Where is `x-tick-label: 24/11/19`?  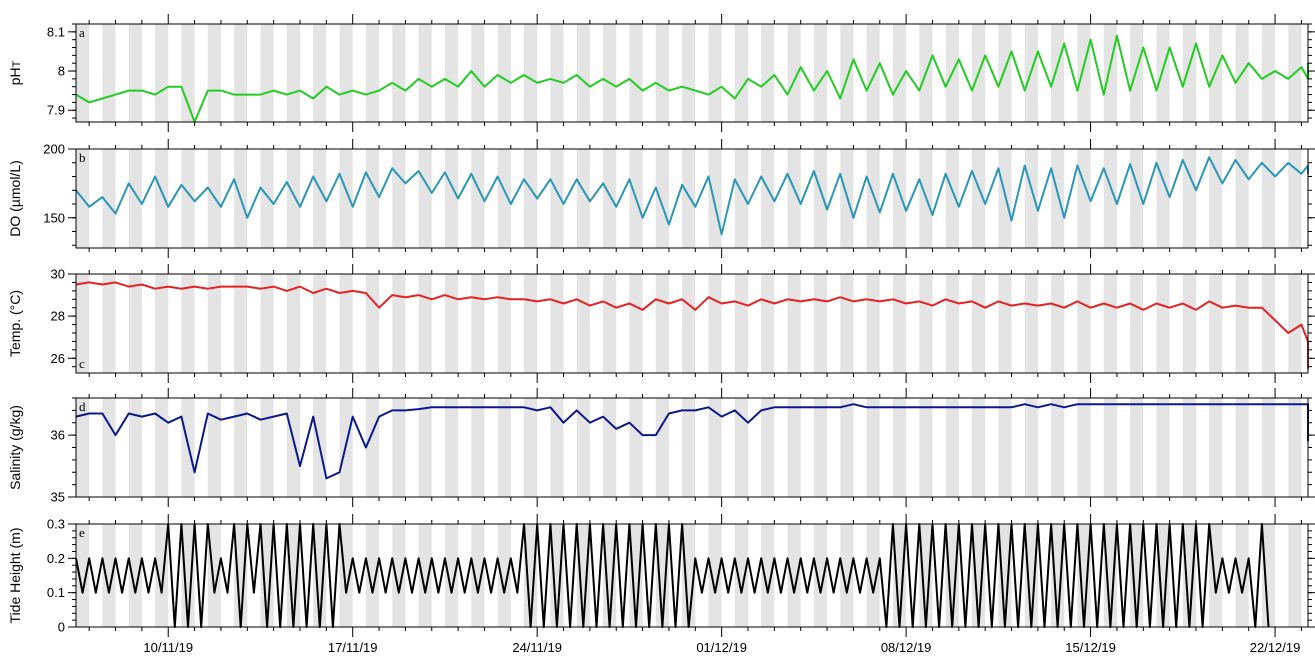
x-tick-label: 24/11/19 is located at coordinates (537, 647).